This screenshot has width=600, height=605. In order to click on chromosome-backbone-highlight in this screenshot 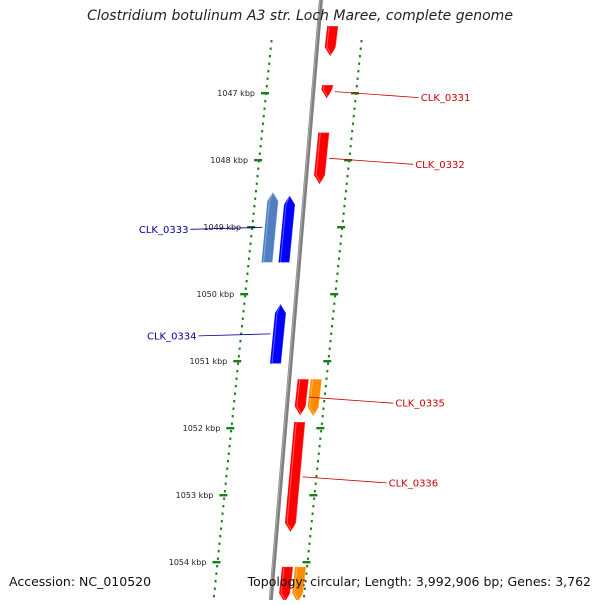, I will do `click(295, 300)`.